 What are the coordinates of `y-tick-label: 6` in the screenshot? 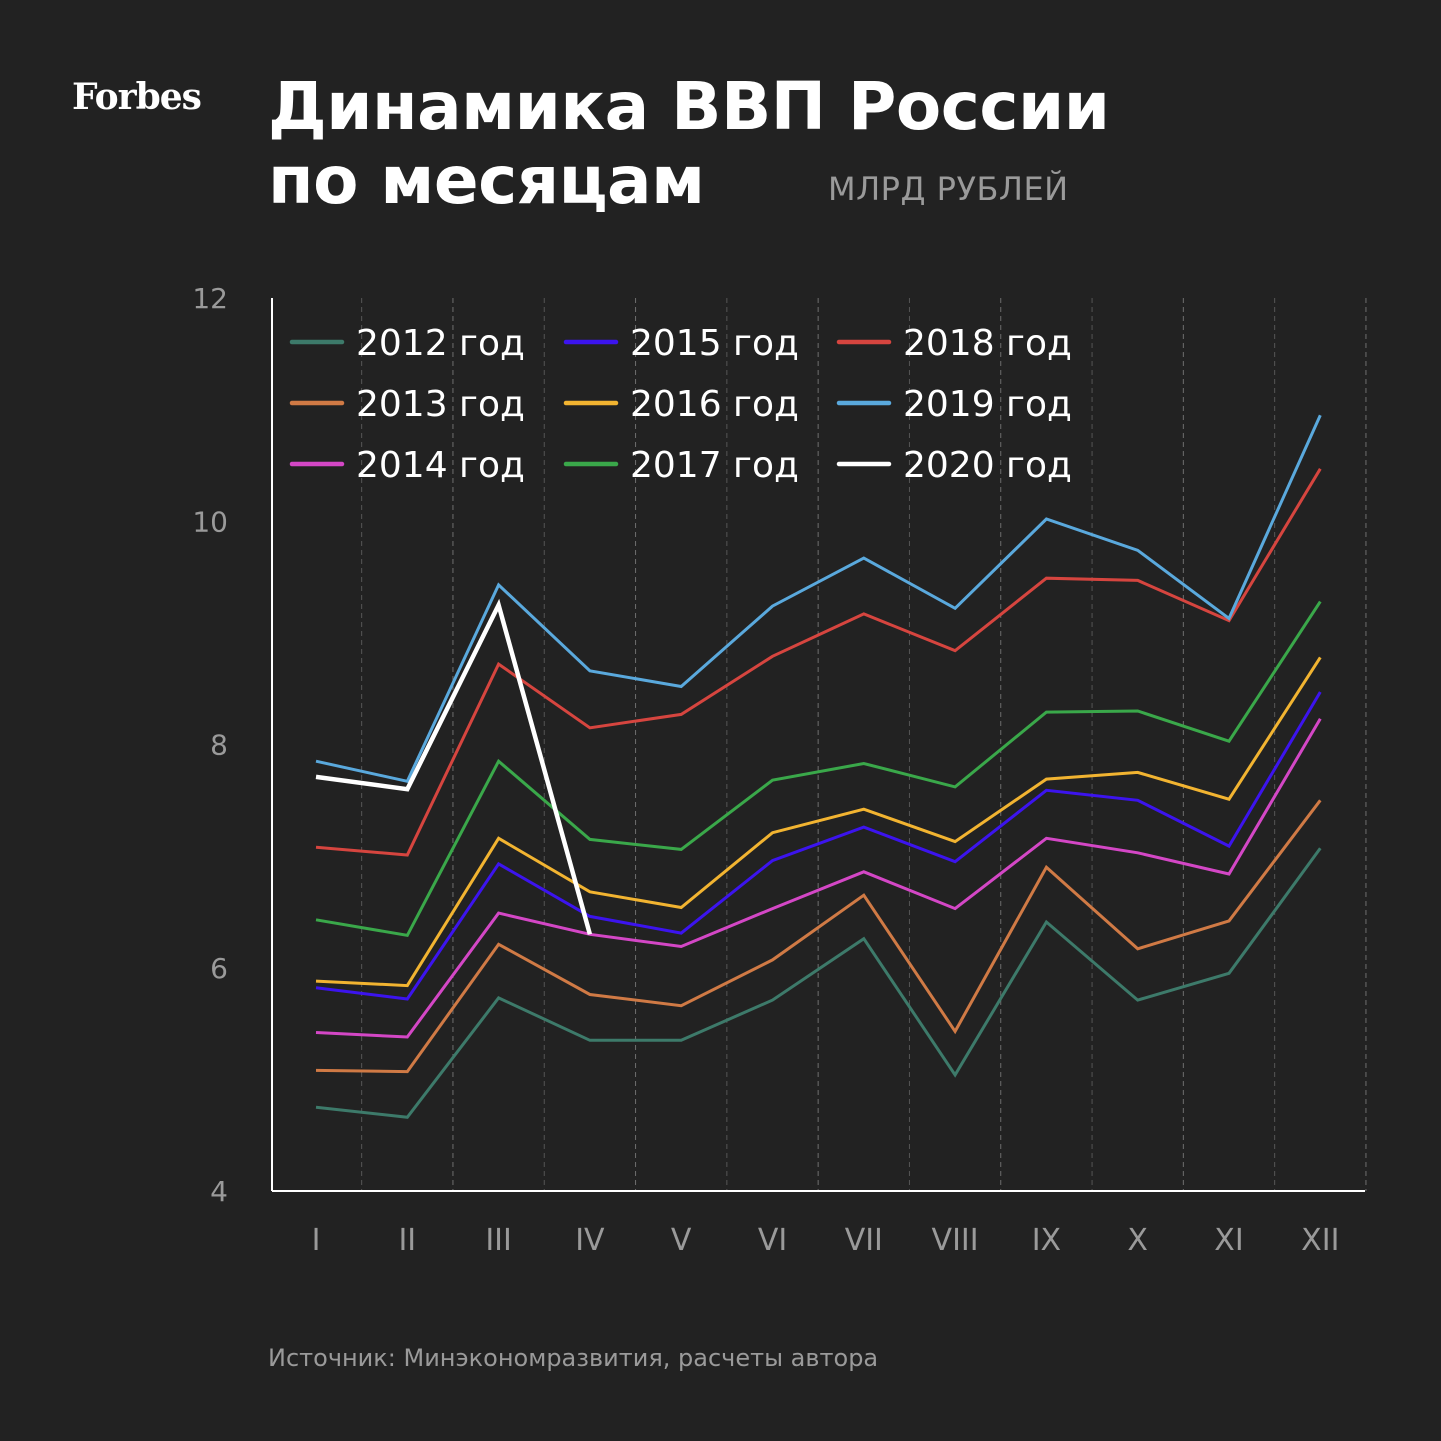 It's located at (219, 968).